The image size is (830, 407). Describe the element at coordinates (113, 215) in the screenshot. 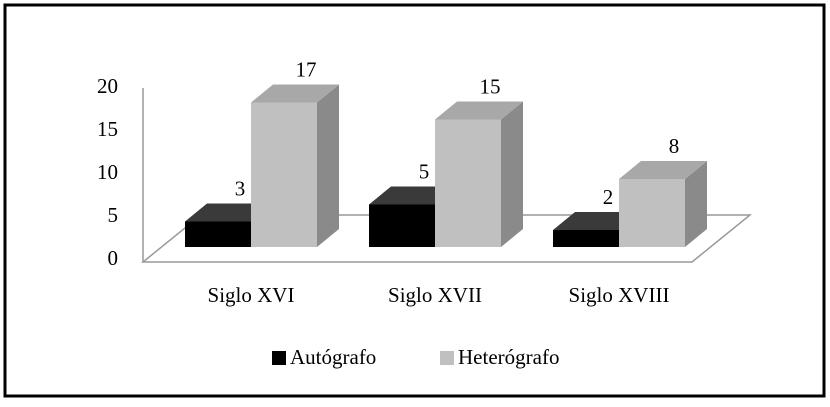

I see `y-tick-label: 5` at that location.